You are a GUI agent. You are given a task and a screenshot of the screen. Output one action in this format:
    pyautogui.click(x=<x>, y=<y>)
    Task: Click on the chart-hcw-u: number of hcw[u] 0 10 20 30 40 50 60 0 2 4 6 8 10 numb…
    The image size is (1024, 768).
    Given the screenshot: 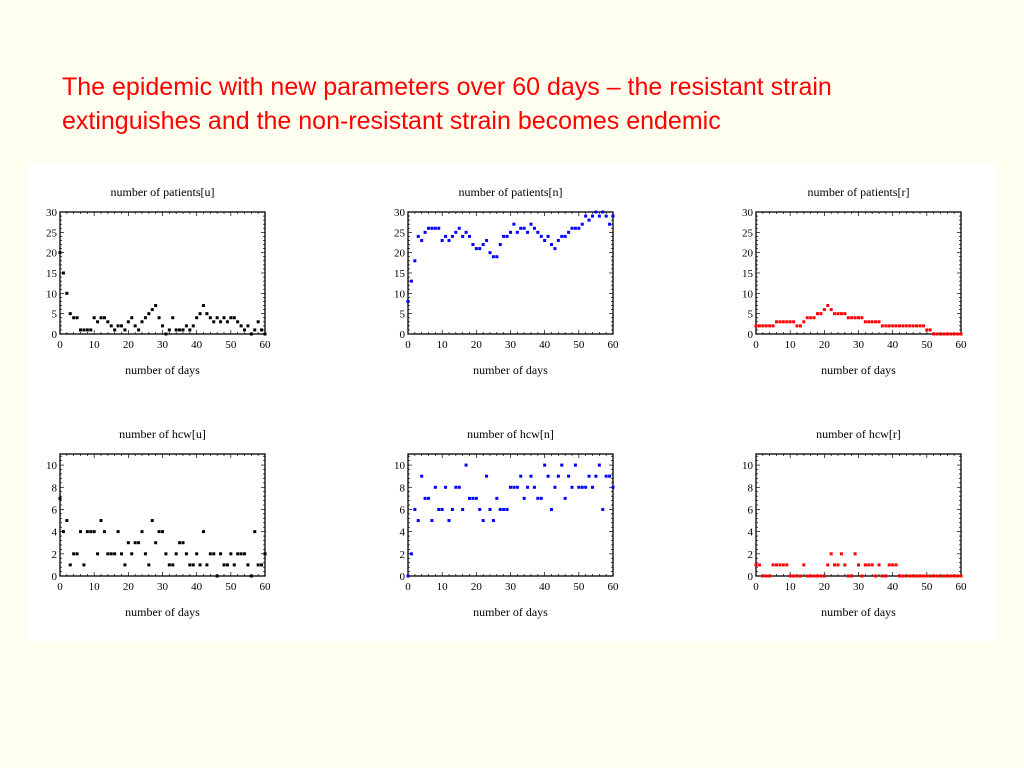 What is the action you would take?
    pyautogui.click(x=160, y=525)
    